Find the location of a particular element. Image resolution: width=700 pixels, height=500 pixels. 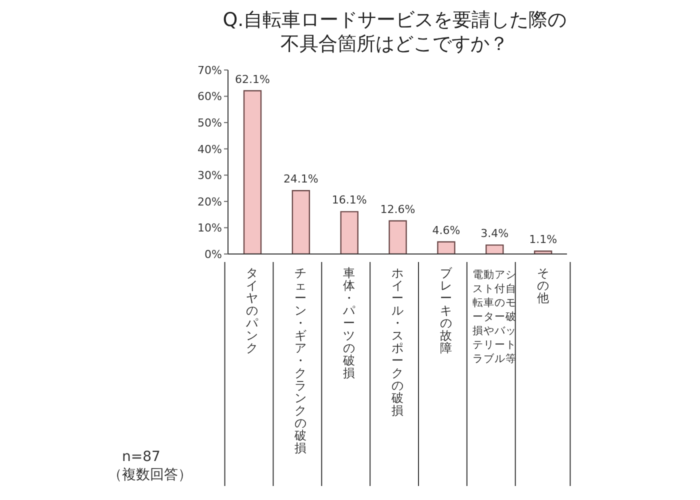

x-tick-label: その他 is located at coordinates (542, 285).